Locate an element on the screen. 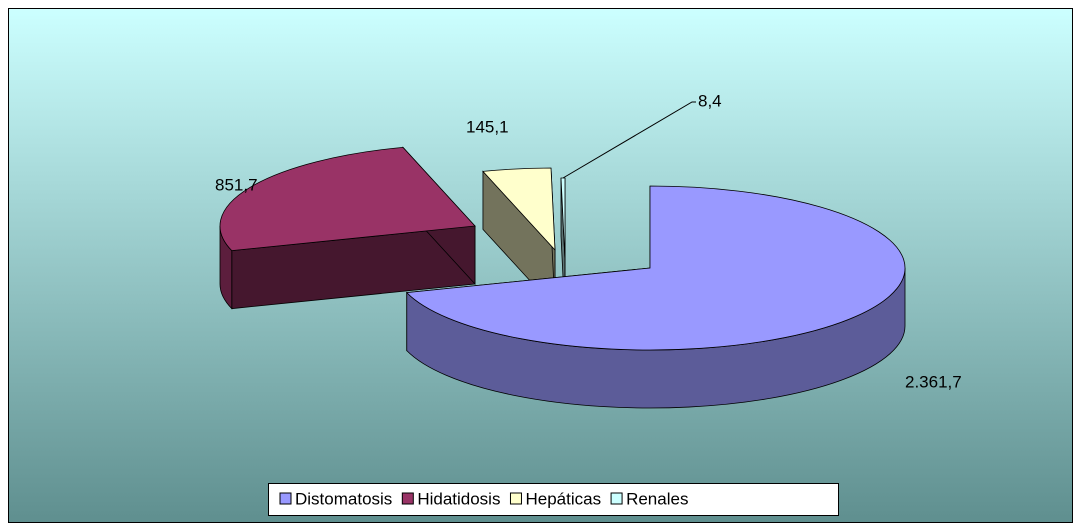  data-label: 8,4 is located at coordinates (710, 100).